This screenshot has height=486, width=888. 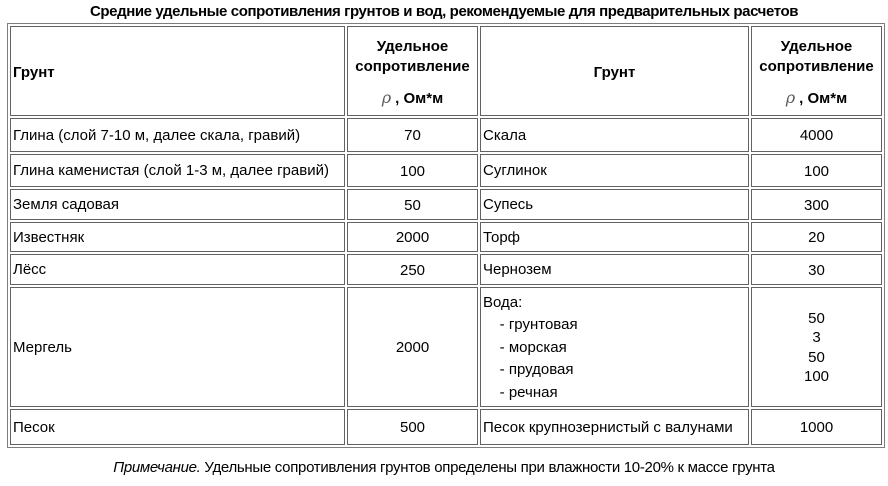 What do you see at coordinates (816, 346) in the screenshot?
I see `value-cell-right: 50 3 50 100` at bounding box center [816, 346].